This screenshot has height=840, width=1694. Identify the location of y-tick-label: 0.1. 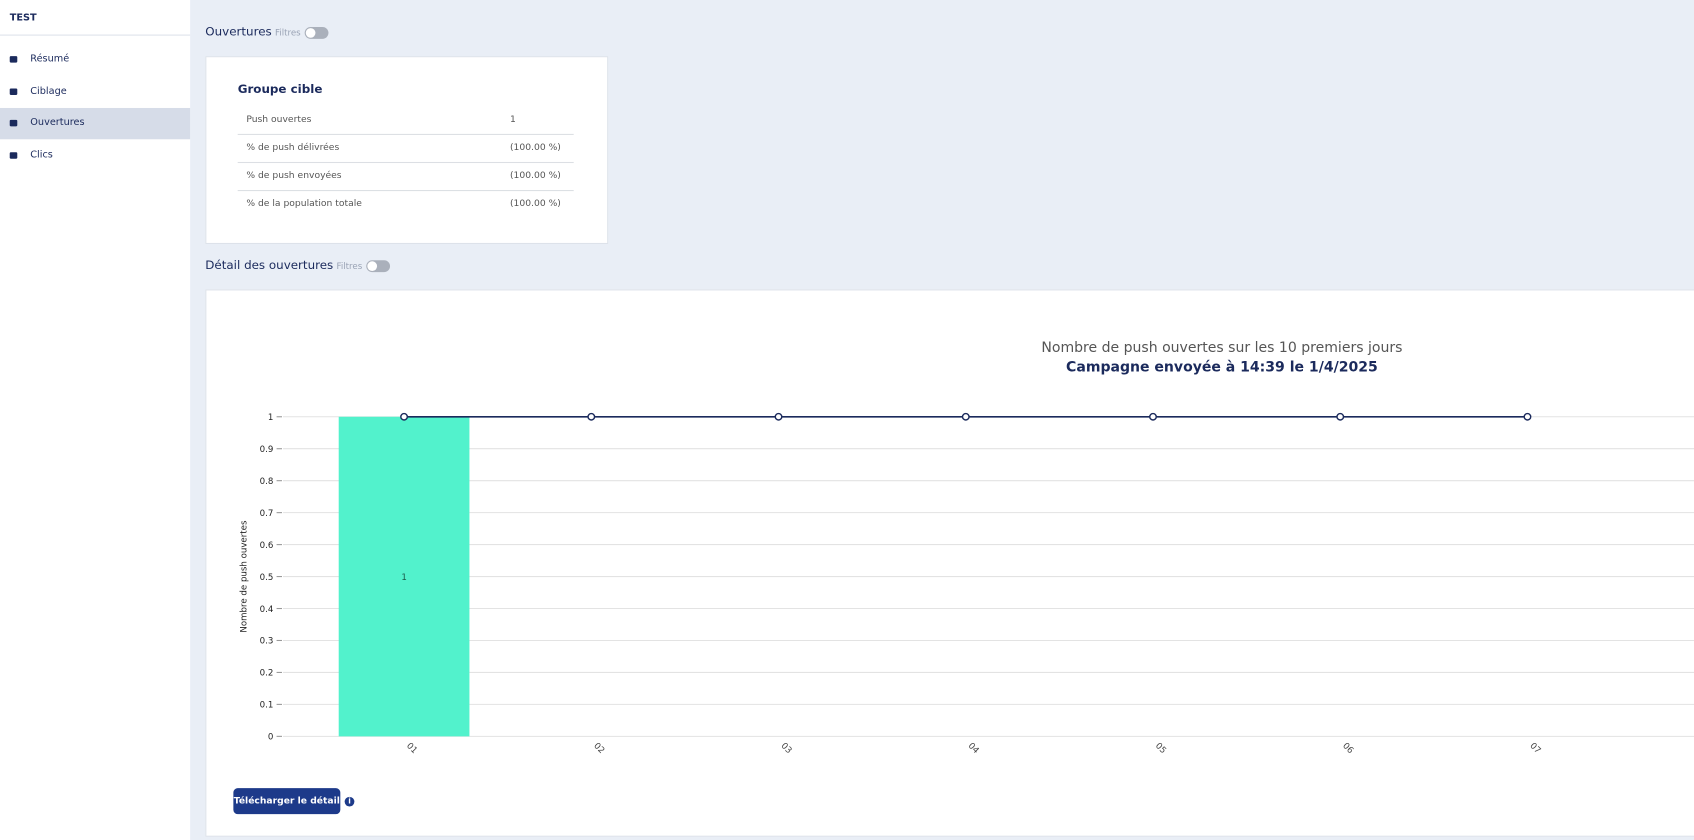
(267, 706).